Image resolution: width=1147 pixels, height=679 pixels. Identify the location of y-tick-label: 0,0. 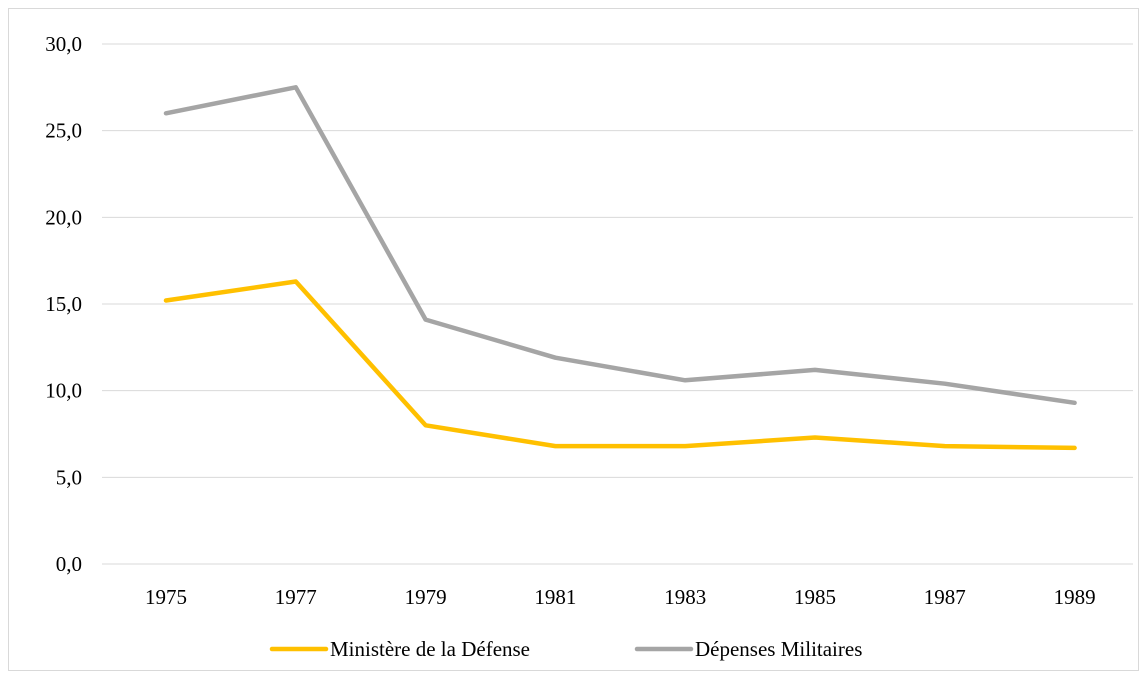
(69, 564).